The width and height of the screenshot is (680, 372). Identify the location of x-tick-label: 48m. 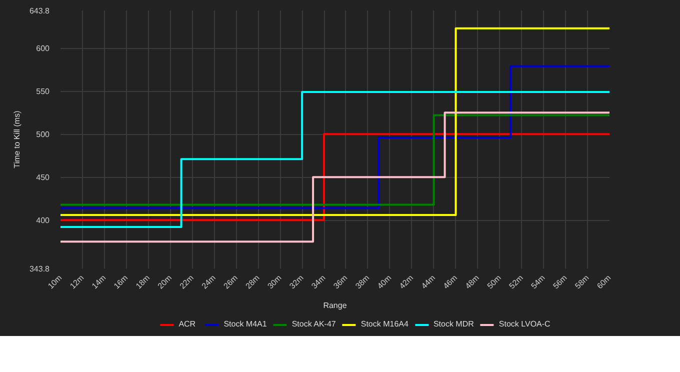
(473, 282).